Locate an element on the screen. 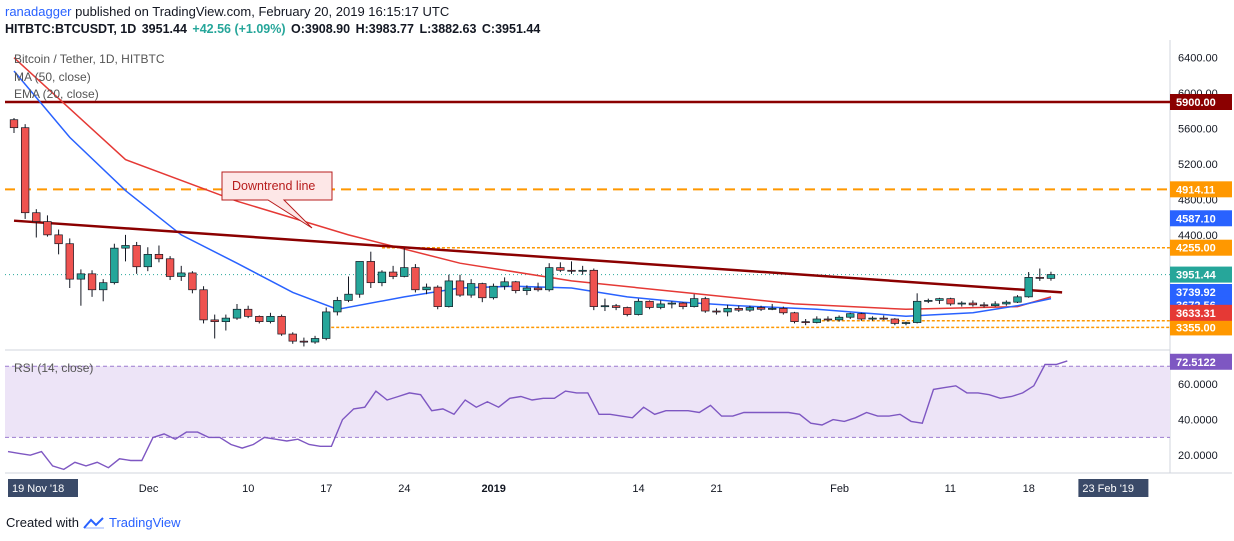  author-link: ranadagger is located at coordinates (38, 11).